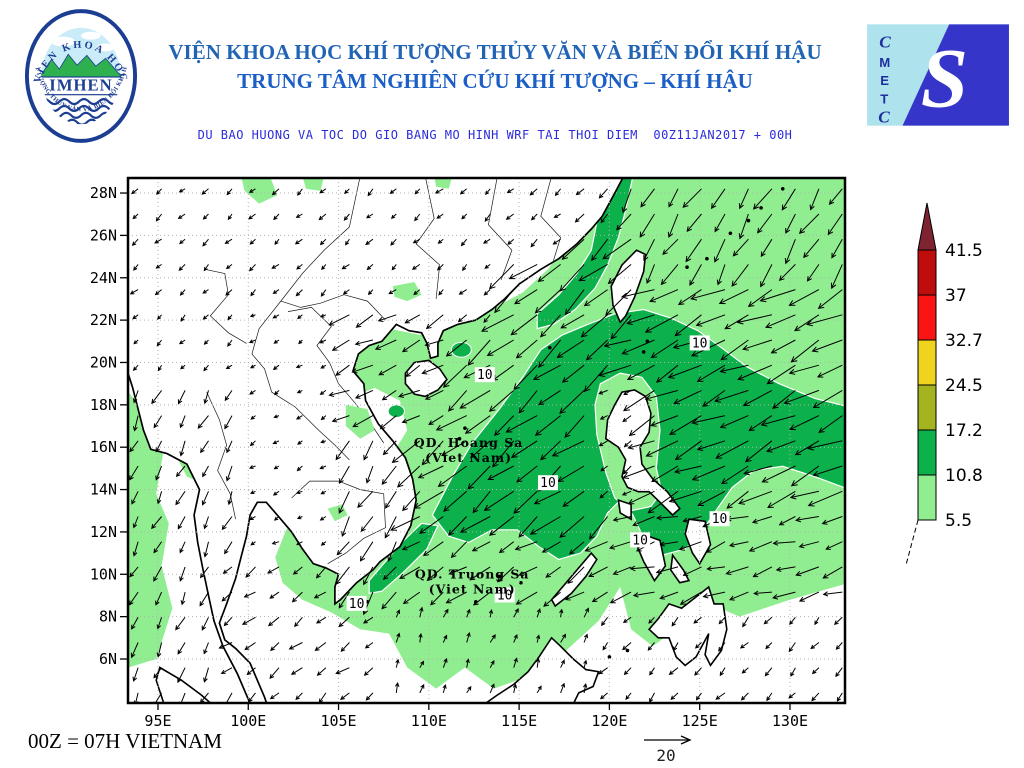 The height and width of the screenshot is (768, 1024). Describe the element at coordinates (108, 659) in the screenshot. I see `svg-text: 6N` at that location.